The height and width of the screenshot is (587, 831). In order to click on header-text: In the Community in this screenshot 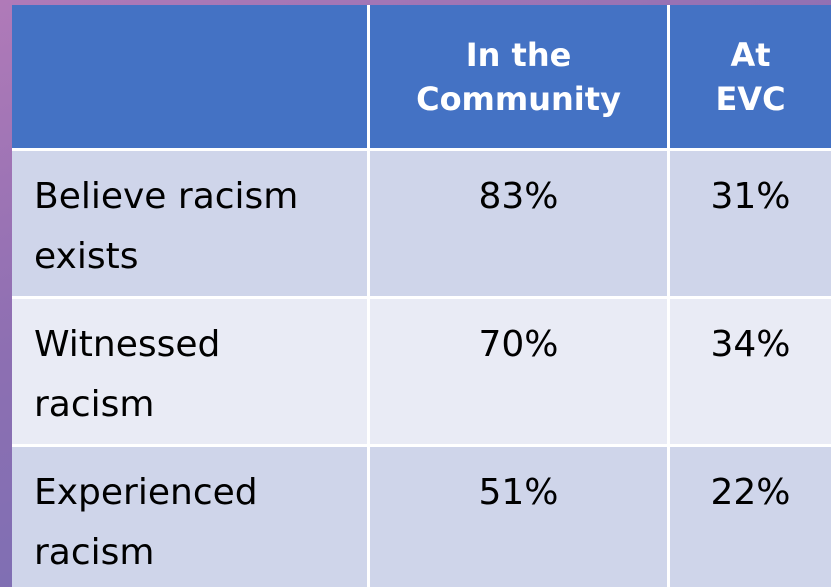, I will do `click(518, 76)`.